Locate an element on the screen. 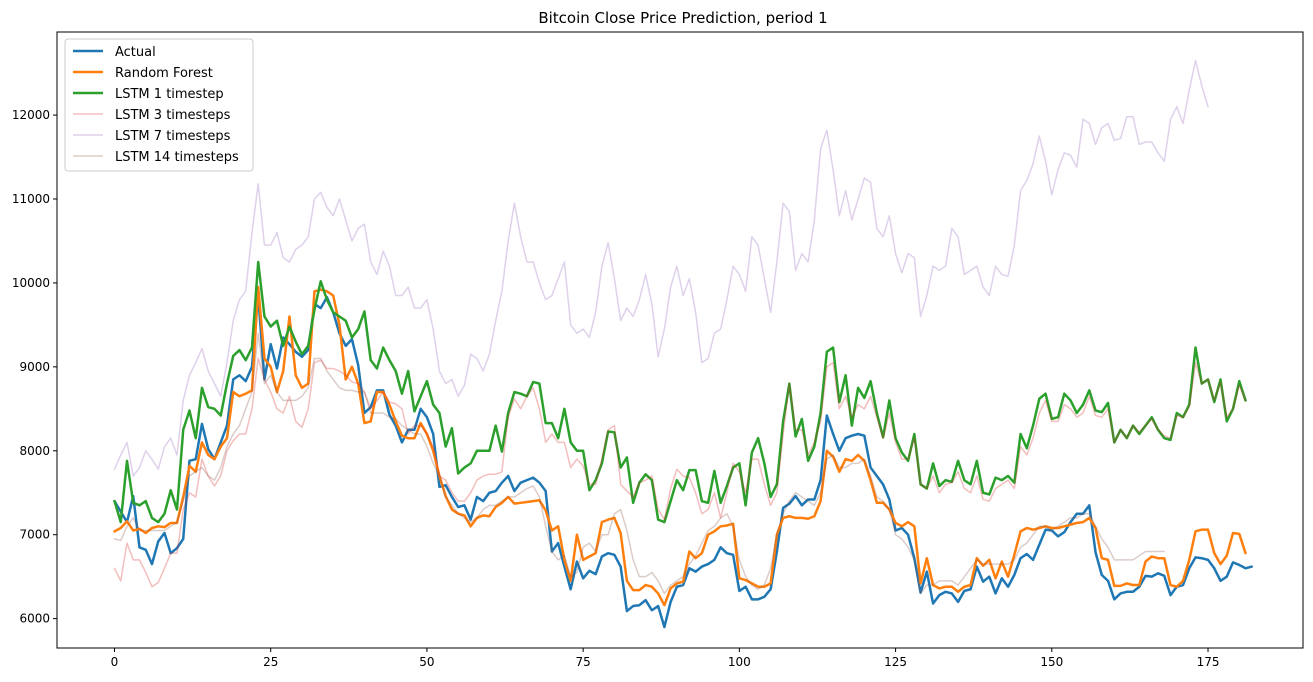  x-tick-label: 50 is located at coordinates (426, 662).